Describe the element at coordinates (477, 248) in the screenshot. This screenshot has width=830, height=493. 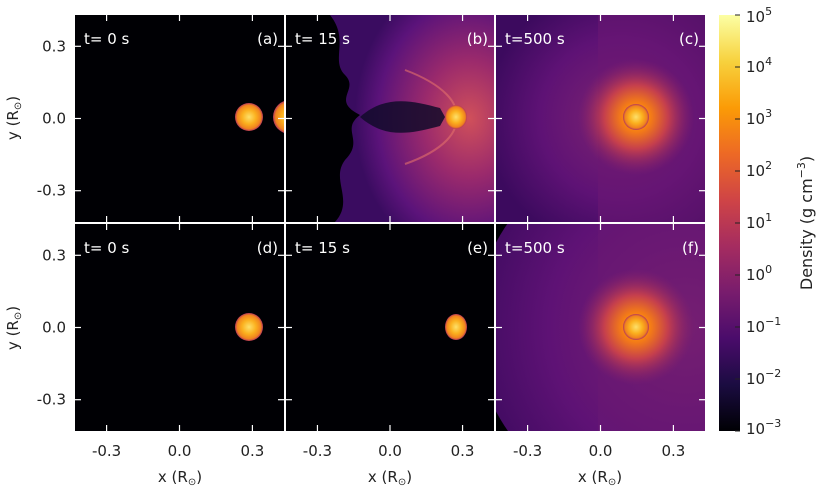
I see `panel-tag-label: (e)` at that location.